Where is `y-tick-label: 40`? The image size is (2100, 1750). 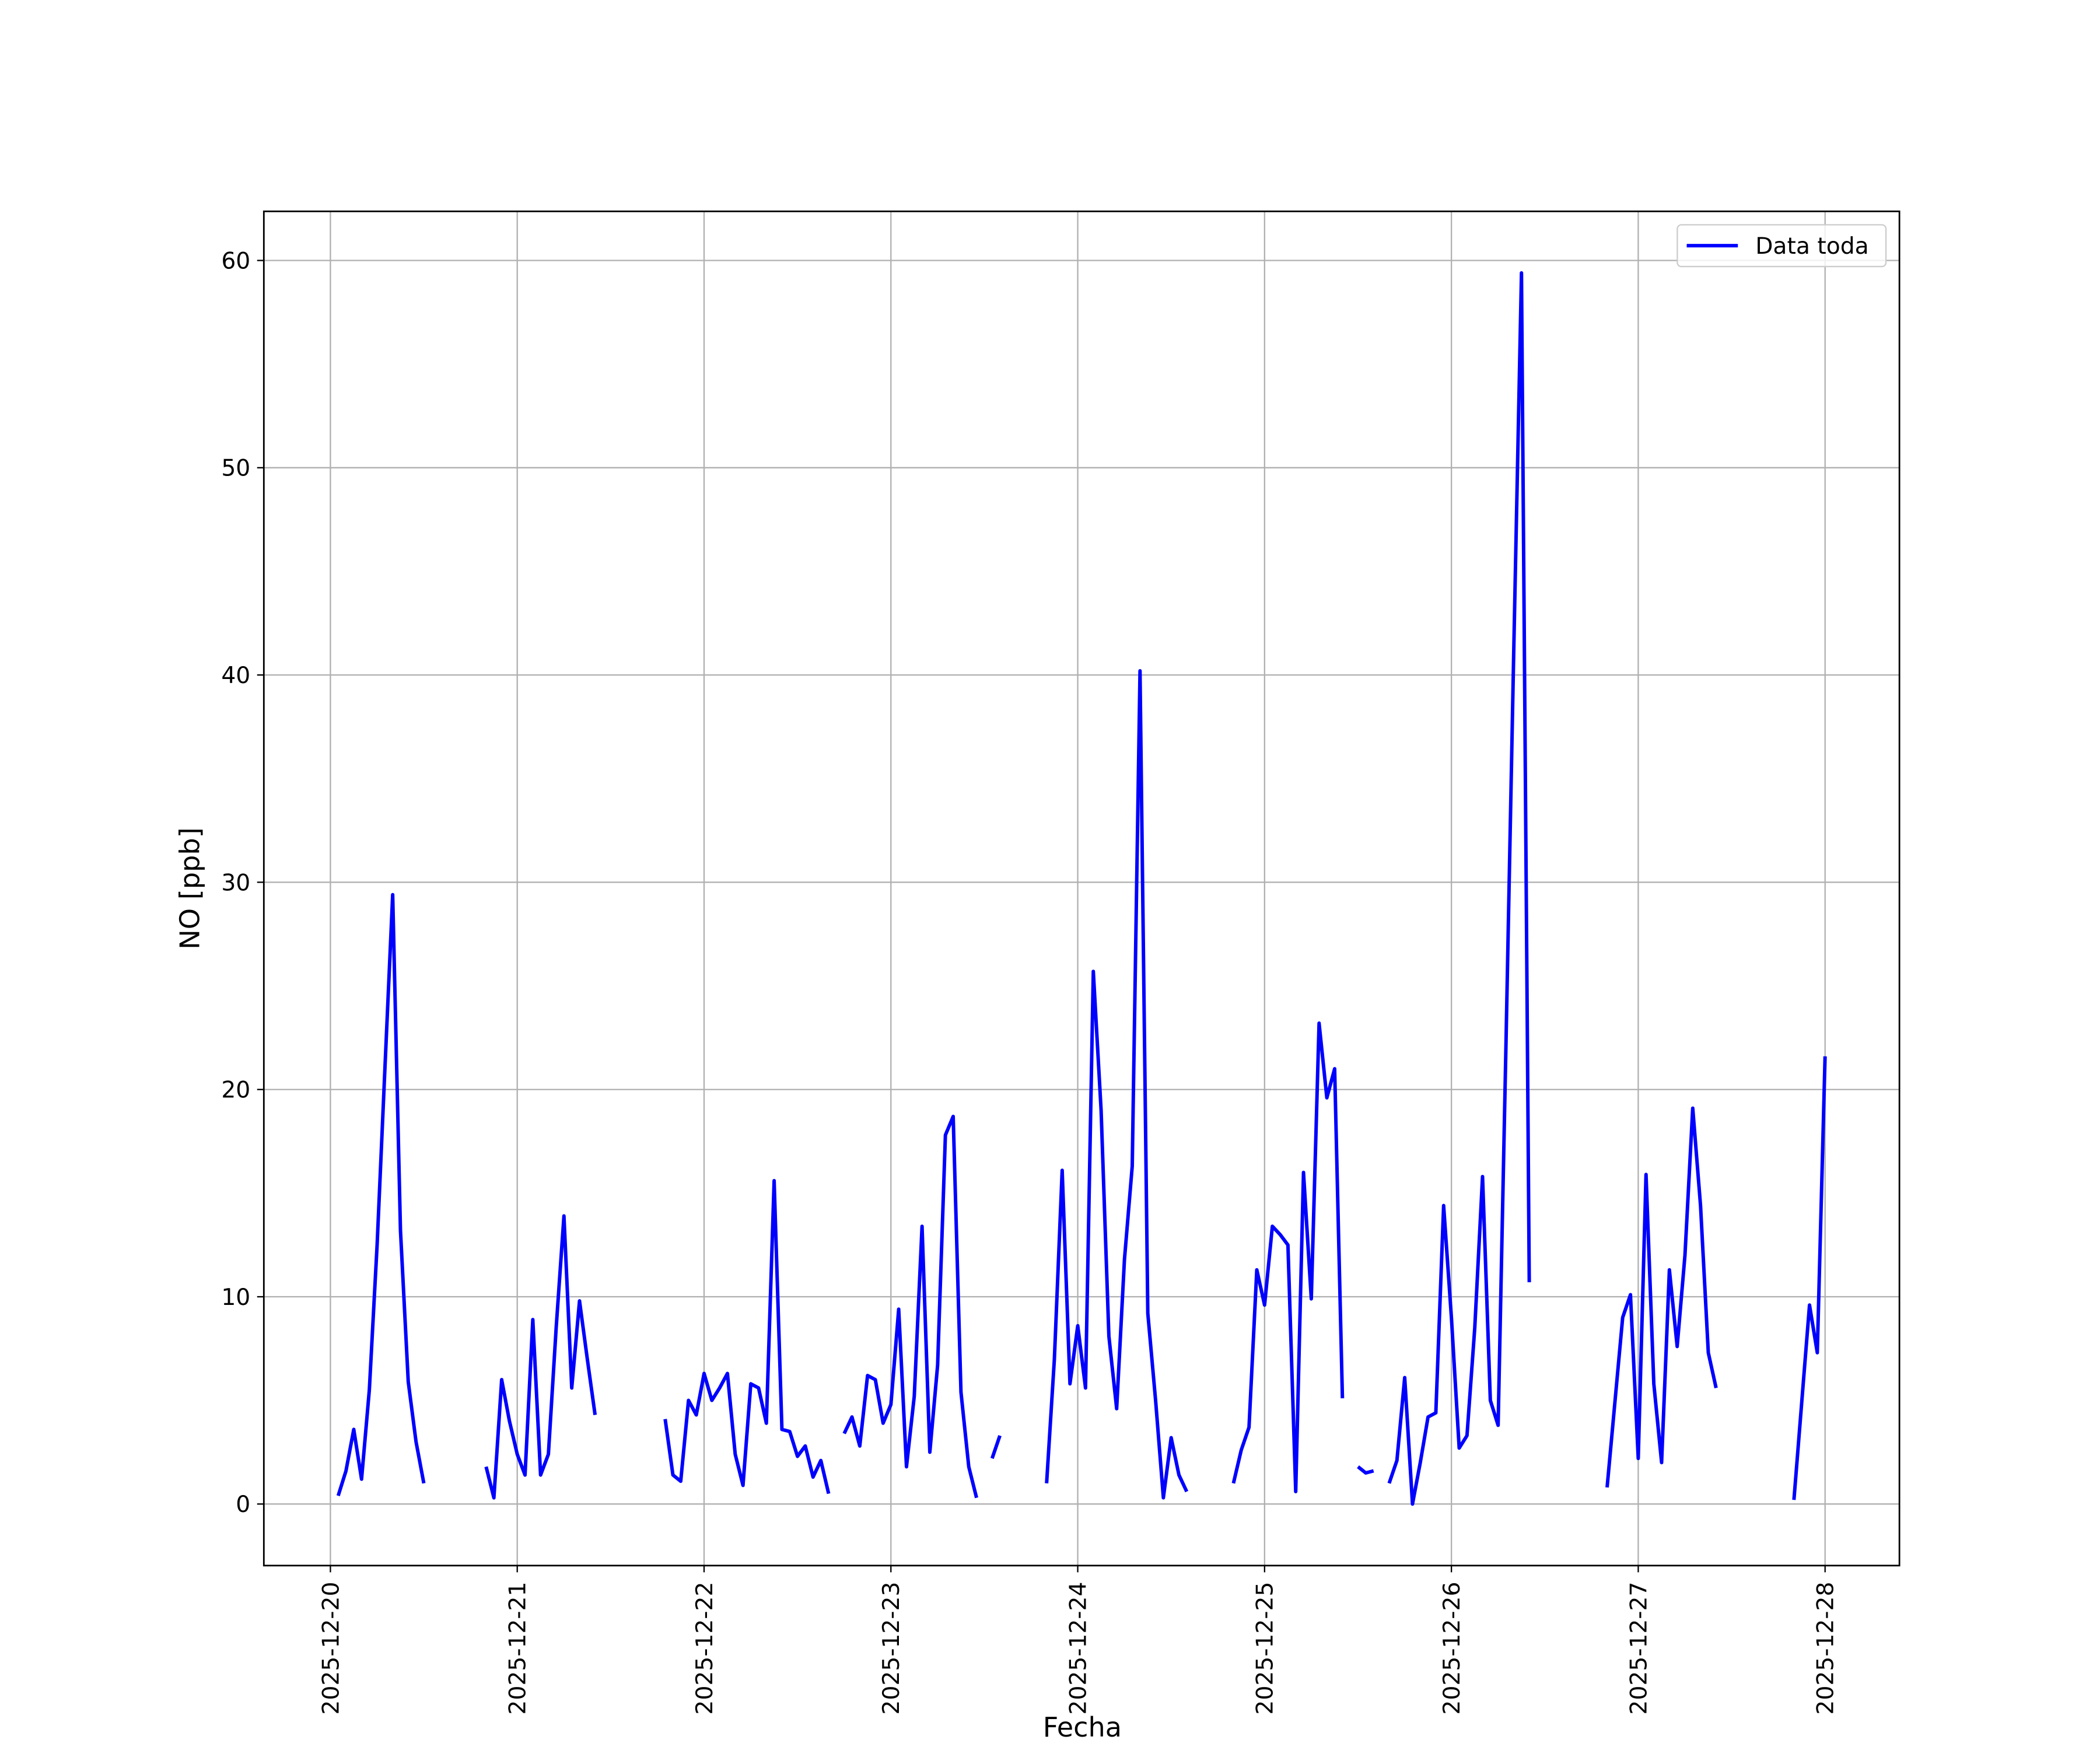 y-tick-label: 40 is located at coordinates (235, 676).